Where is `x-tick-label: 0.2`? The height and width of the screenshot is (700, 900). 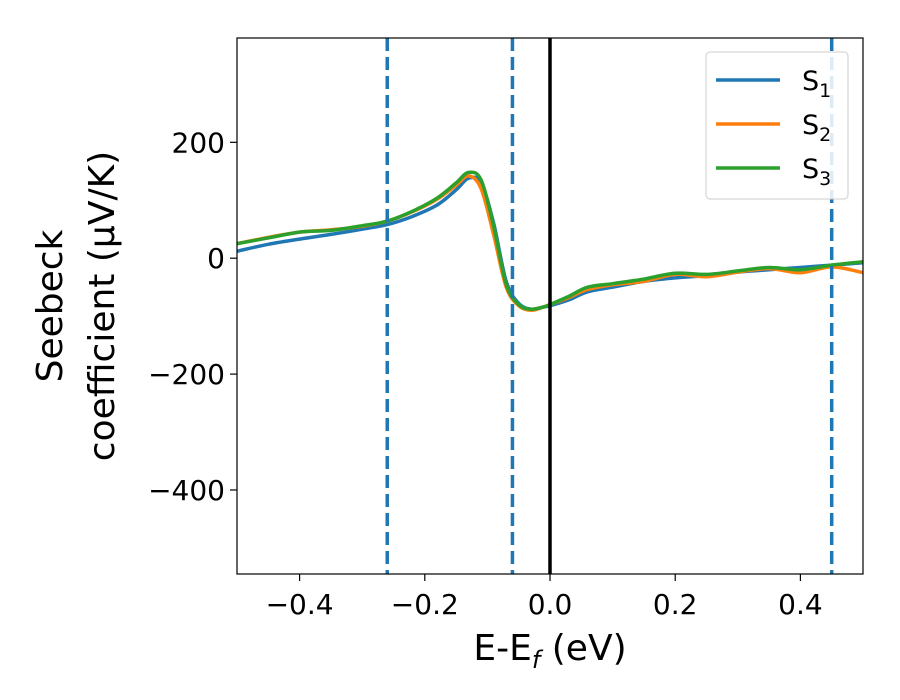 x-tick-label: 0.2 is located at coordinates (675, 604).